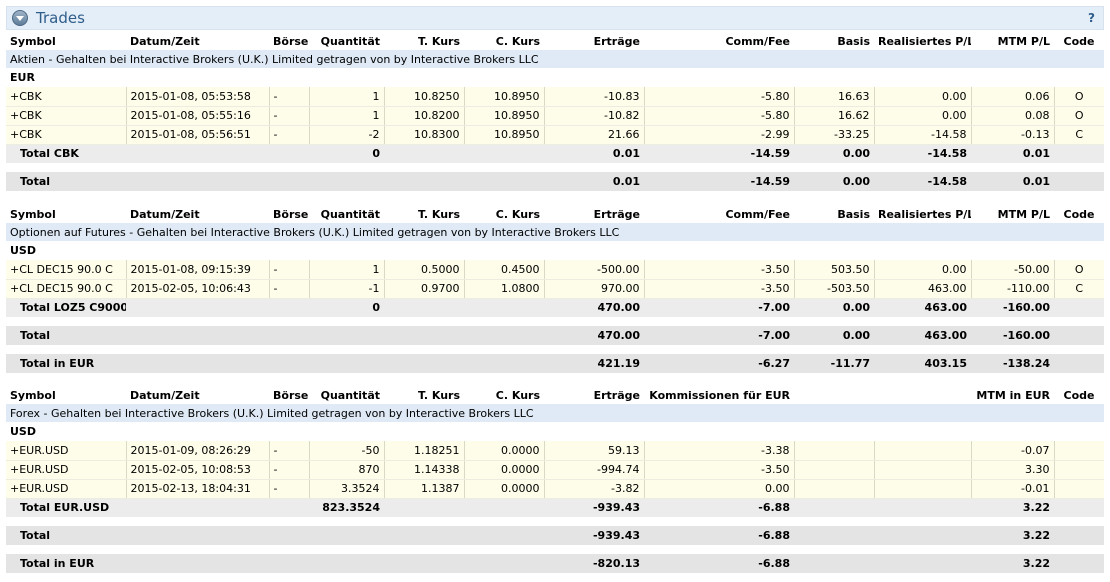 The height and width of the screenshot is (582, 1110). Describe the element at coordinates (719, 335) in the screenshot. I see `table-cell: -7.00` at that location.